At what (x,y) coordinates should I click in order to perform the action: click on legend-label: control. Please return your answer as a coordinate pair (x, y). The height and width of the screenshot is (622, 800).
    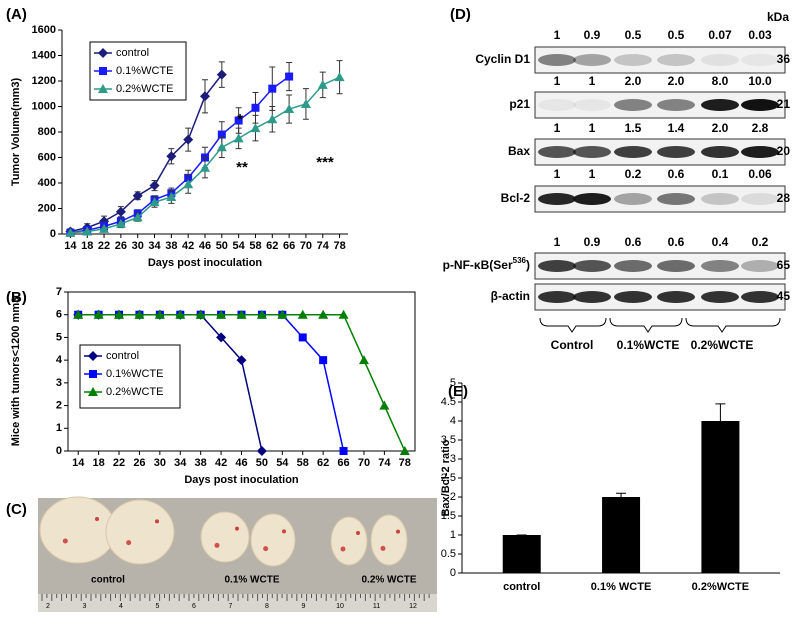
    Looking at the image, I should click on (122, 356).